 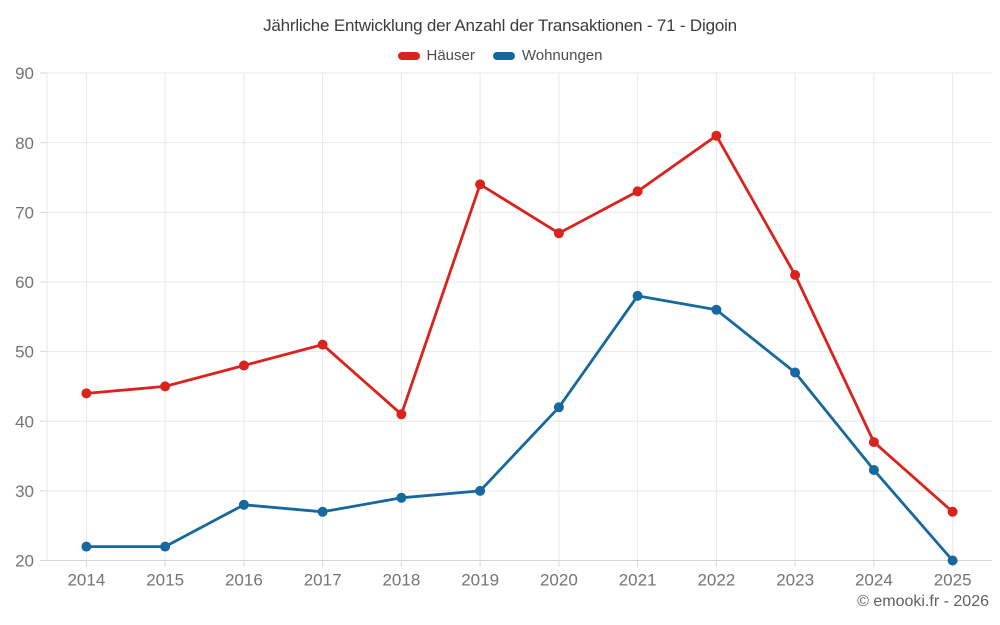 What do you see at coordinates (24, 143) in the screenshot?
I see `y-tick-label: 80` at bounding box center [24, 143].